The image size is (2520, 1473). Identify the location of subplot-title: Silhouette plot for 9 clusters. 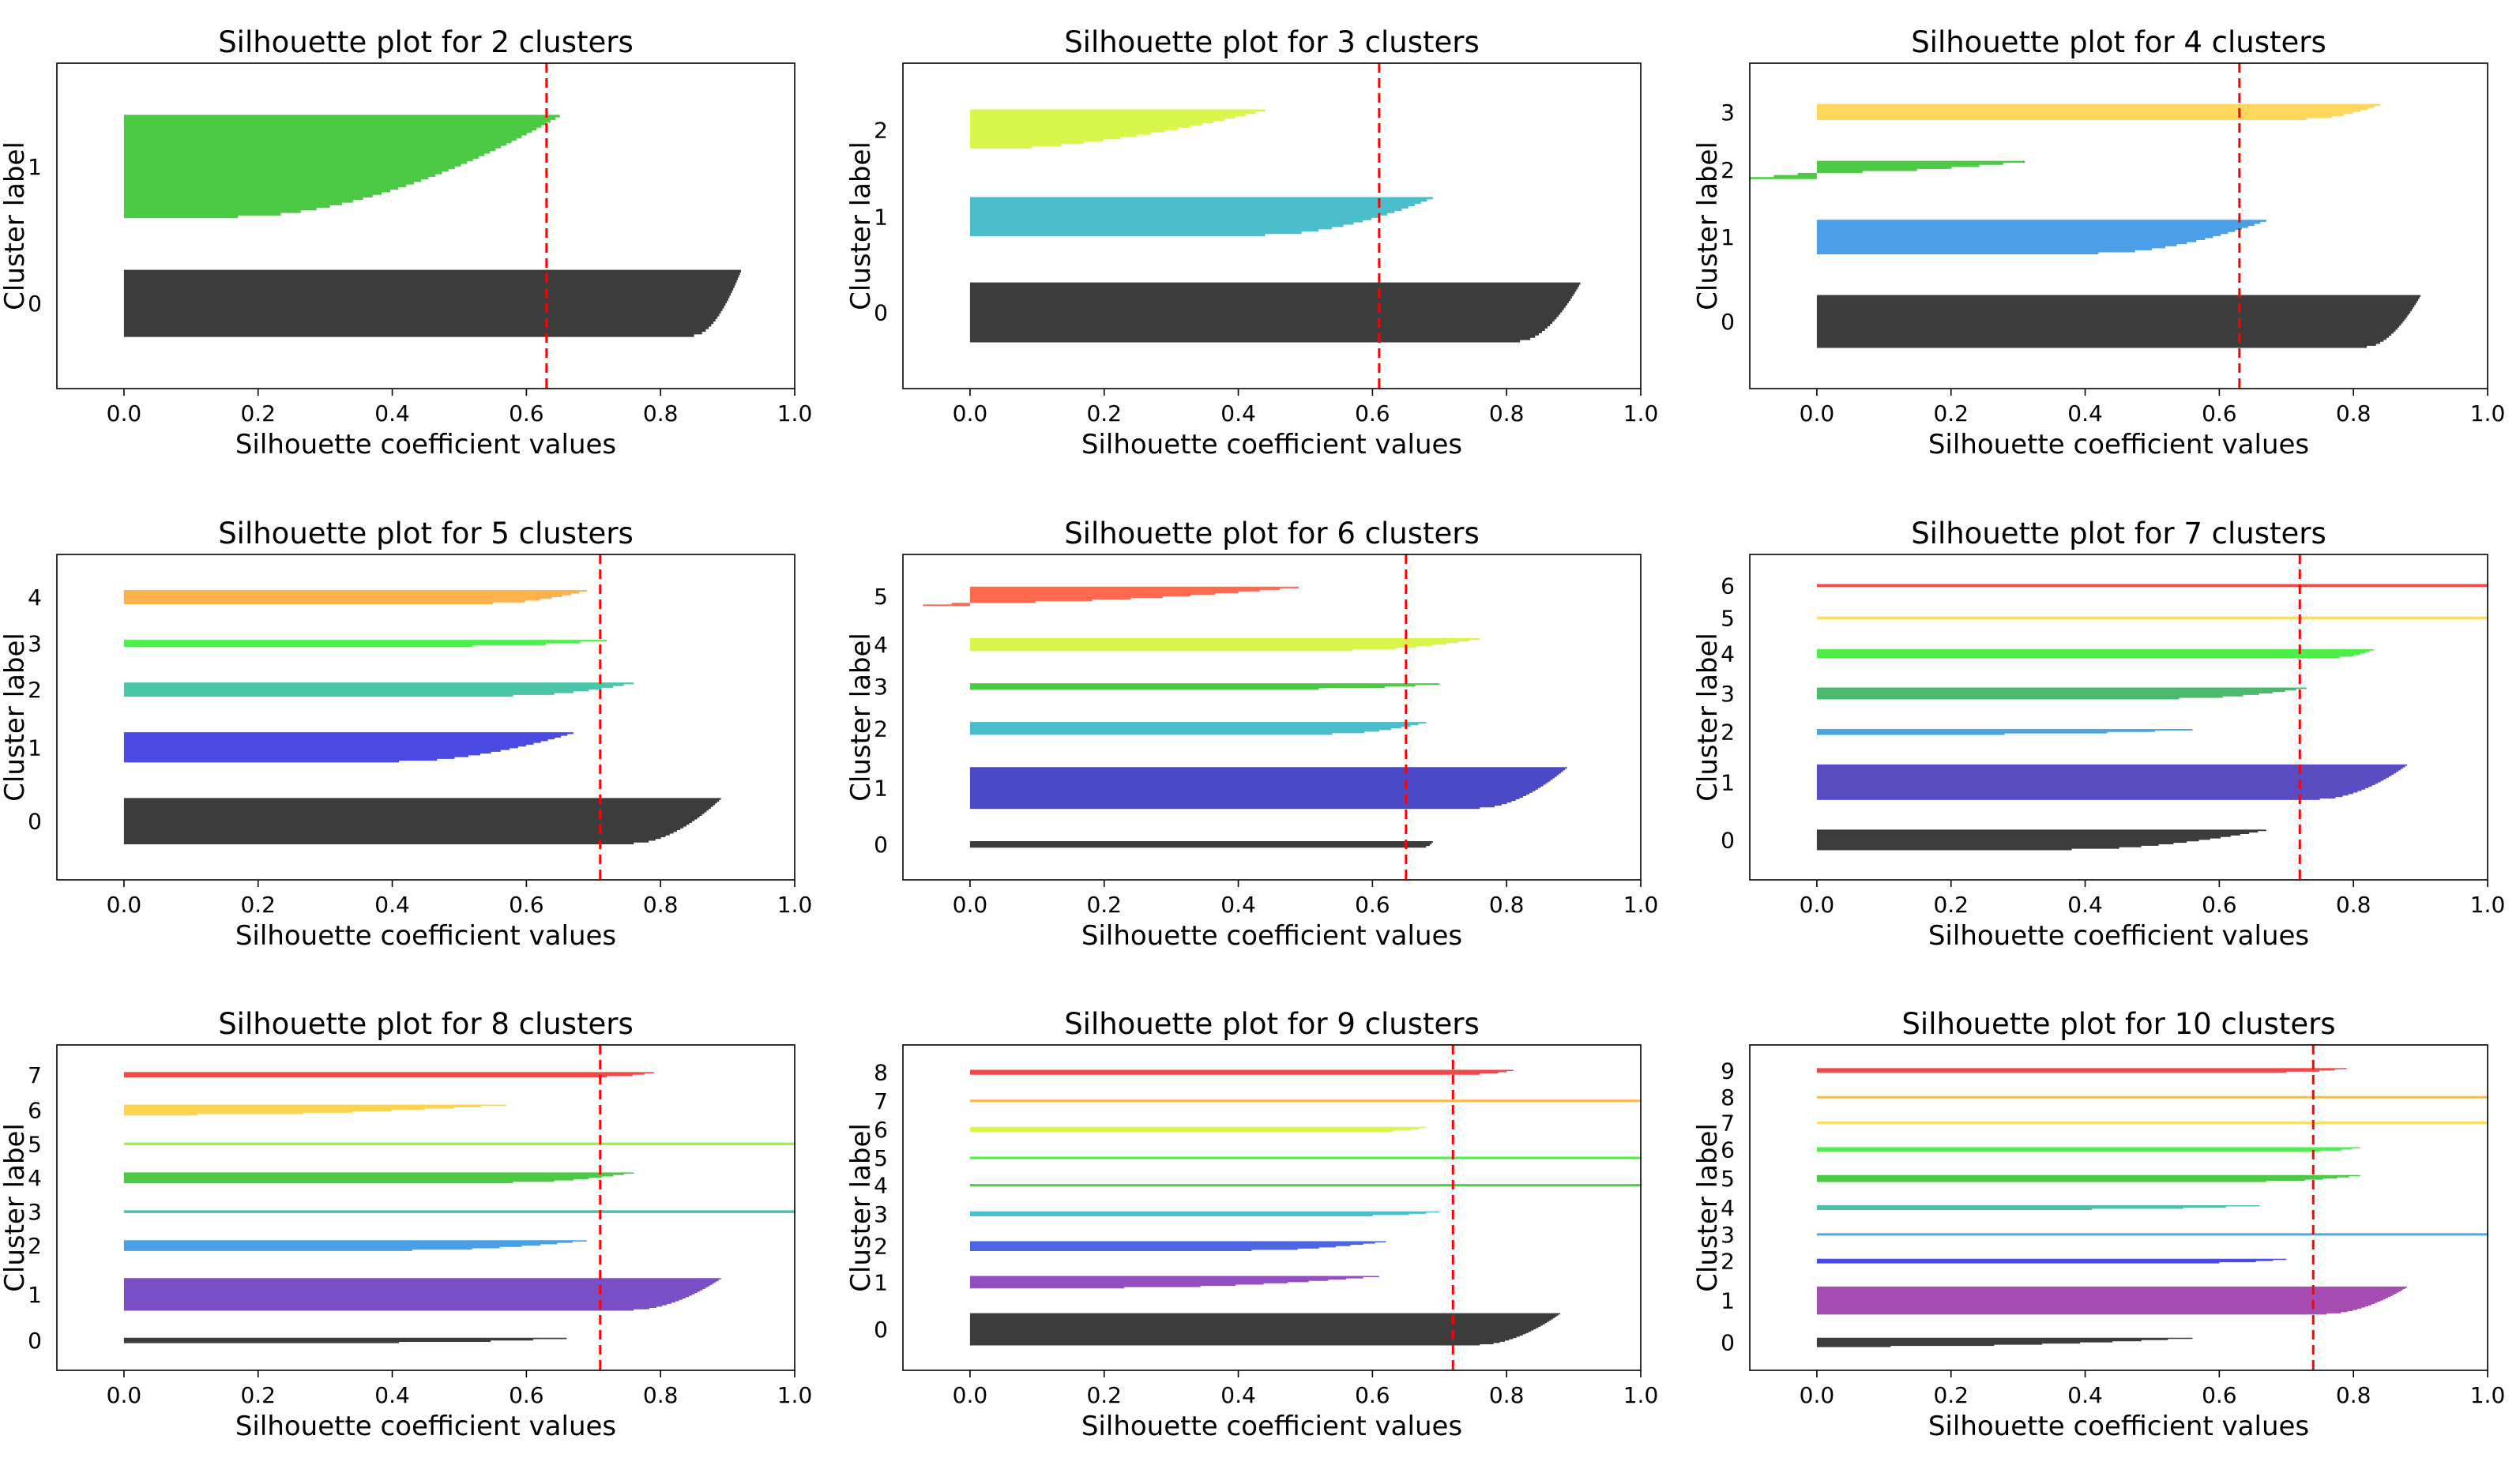
(1272, 1024).